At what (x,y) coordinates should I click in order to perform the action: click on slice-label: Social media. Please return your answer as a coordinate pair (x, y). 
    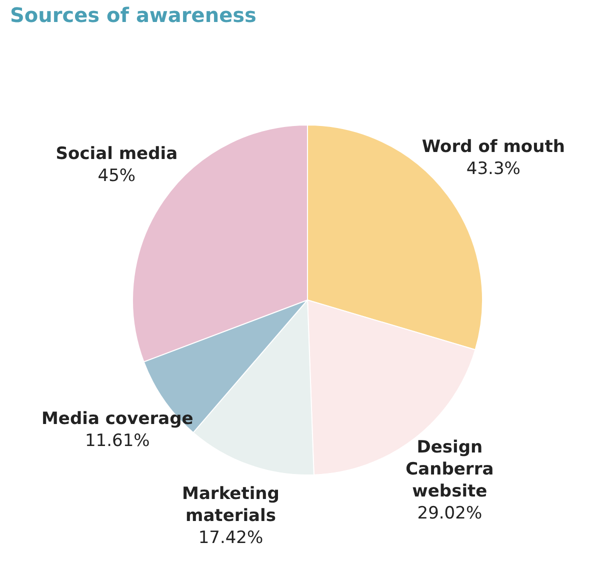
    Looking at the image, I should click on (117, 154).